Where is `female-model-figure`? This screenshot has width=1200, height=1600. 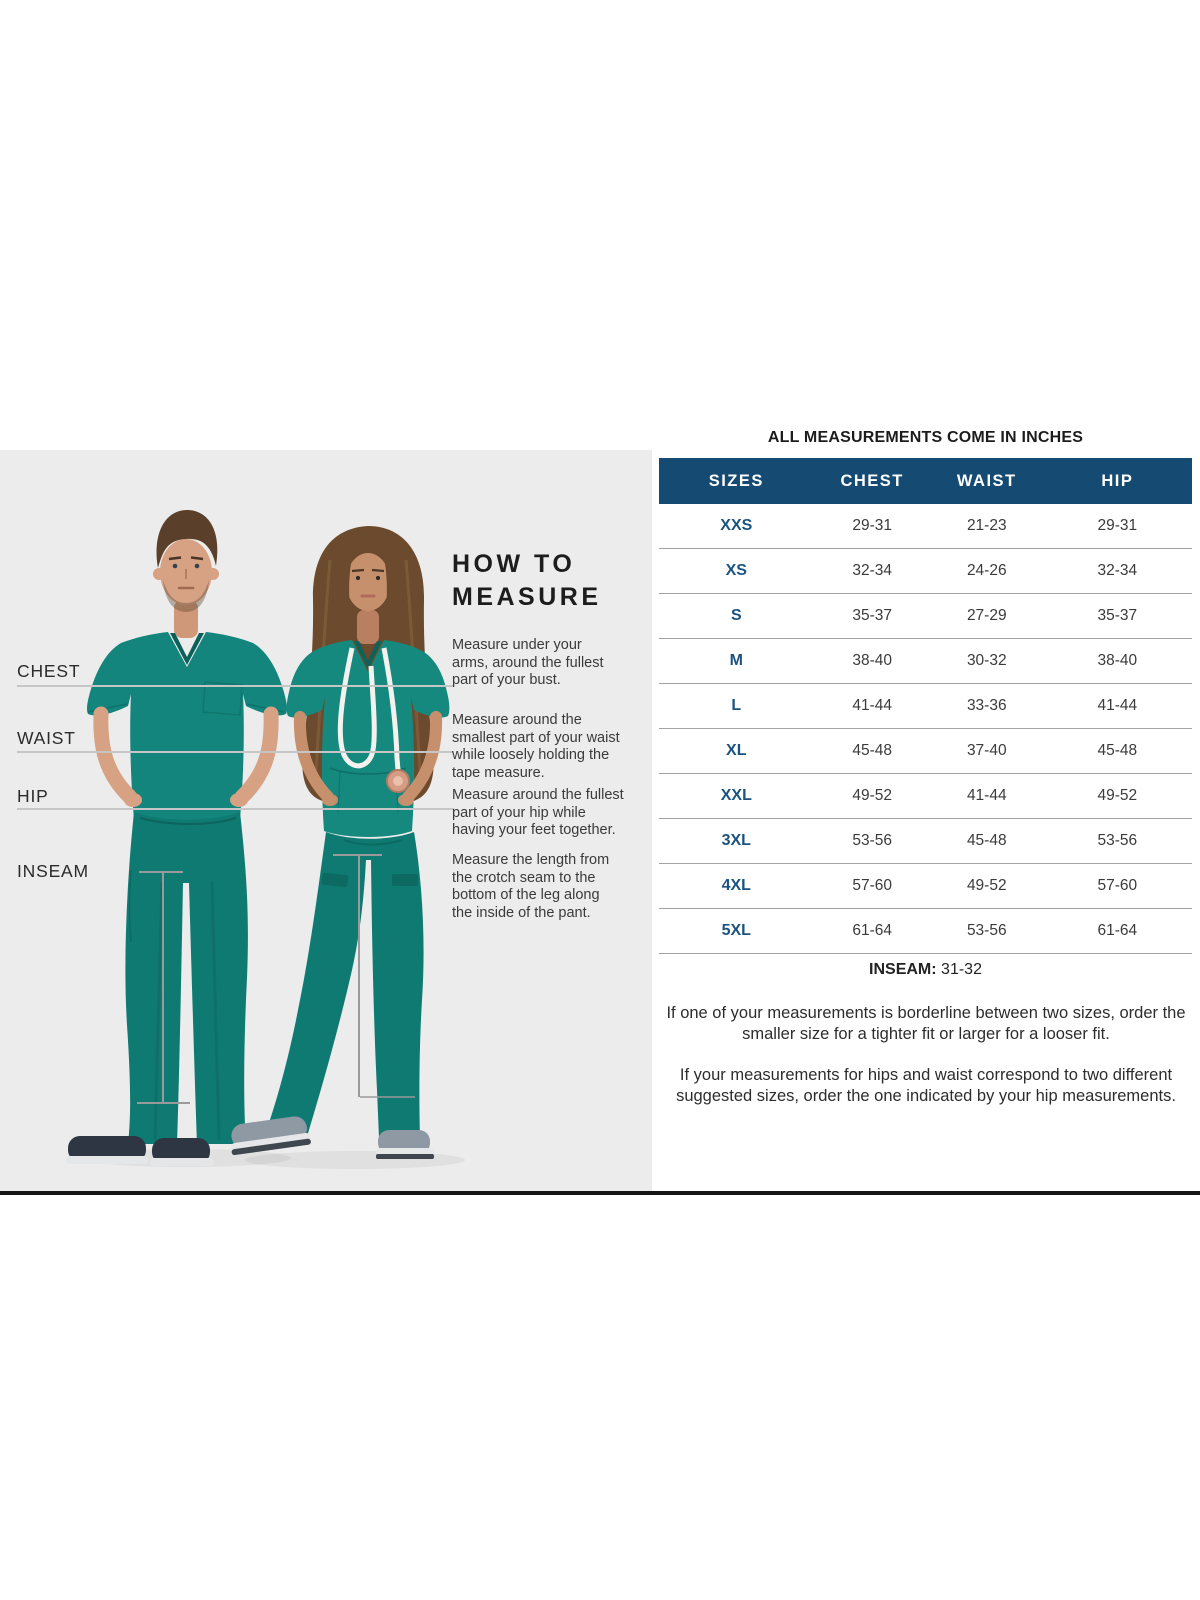 female-model-figure is located at coordinates (340, 842).